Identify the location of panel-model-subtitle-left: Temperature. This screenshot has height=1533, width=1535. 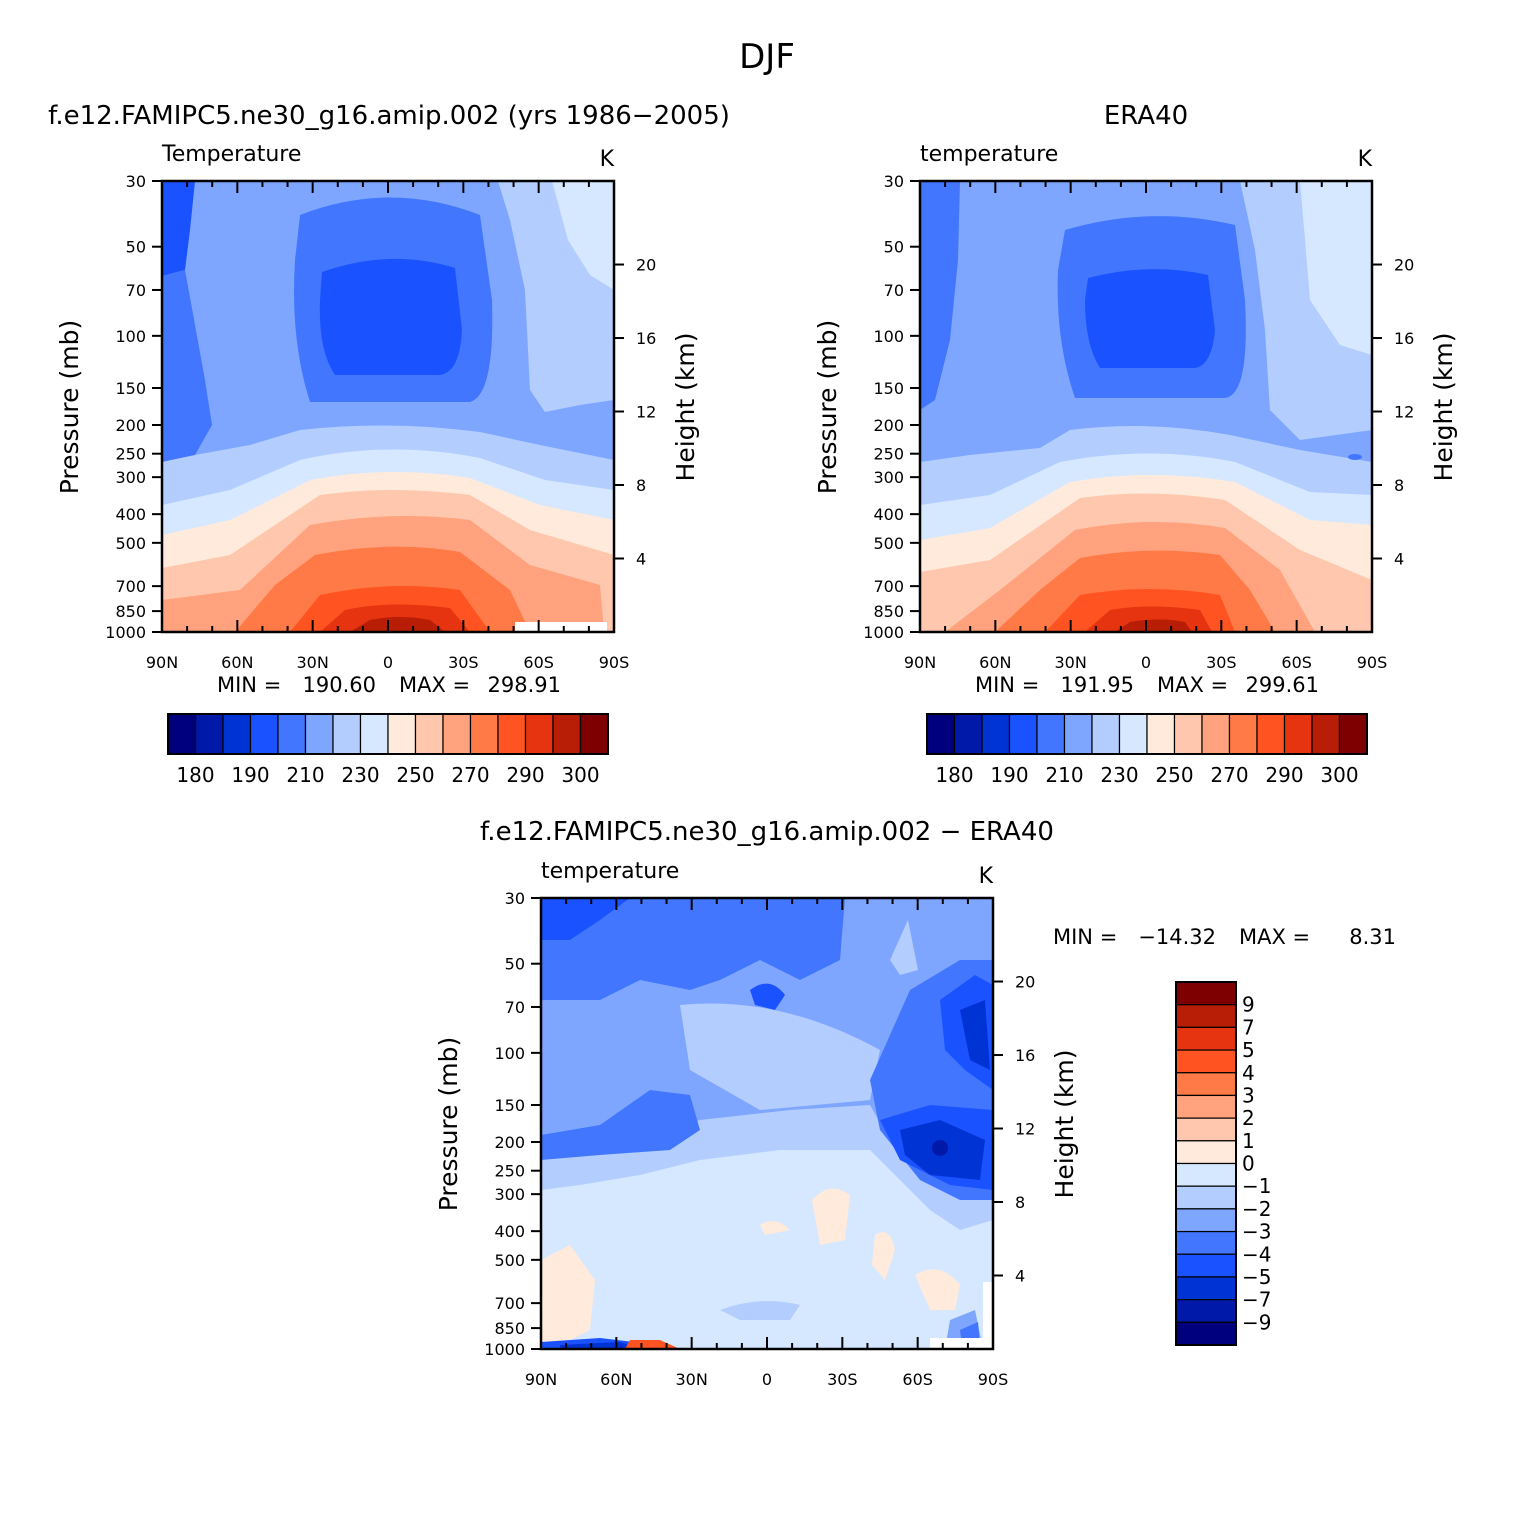
(231, 154).